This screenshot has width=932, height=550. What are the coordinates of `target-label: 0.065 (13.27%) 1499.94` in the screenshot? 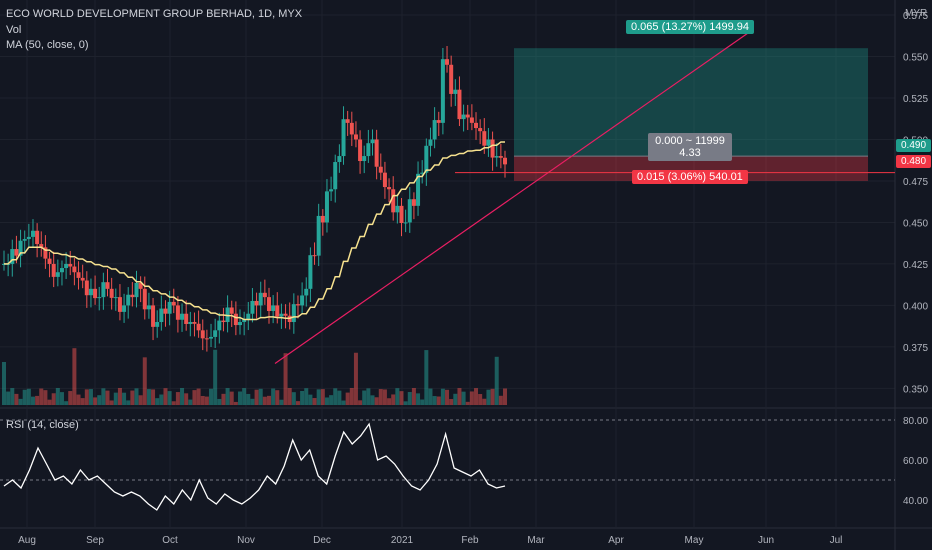 It's located at (690, 27).